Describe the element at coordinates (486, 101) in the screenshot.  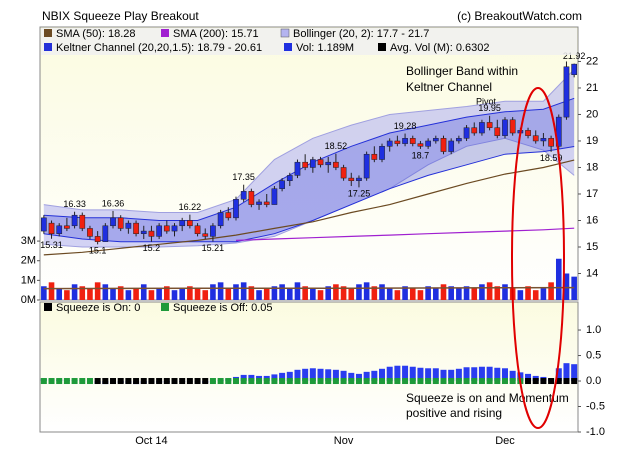
I see `pivot-label: Pivot` at that location.